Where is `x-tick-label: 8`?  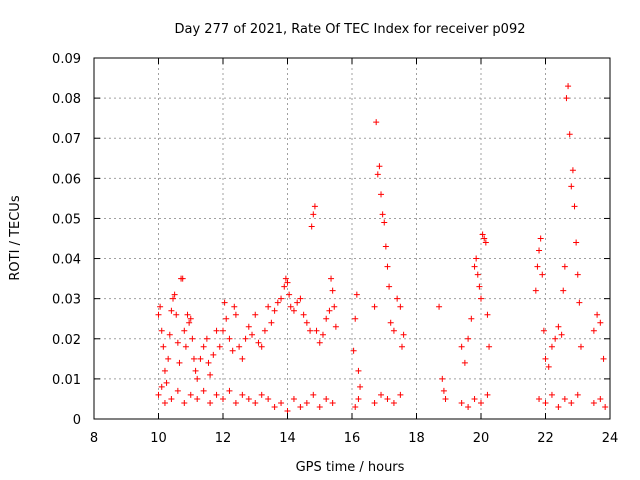 x-tick-label: 8 is located at coordinates (94, 438).